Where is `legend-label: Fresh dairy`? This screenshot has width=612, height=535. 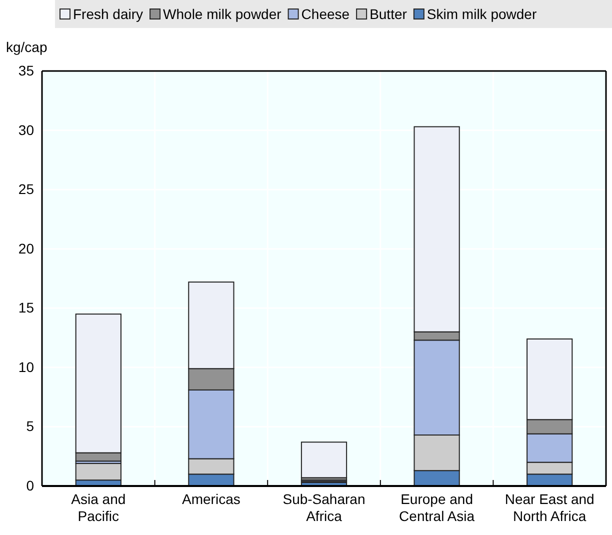 legend-label: Fresh dairy is located at coordinates (108, 14).